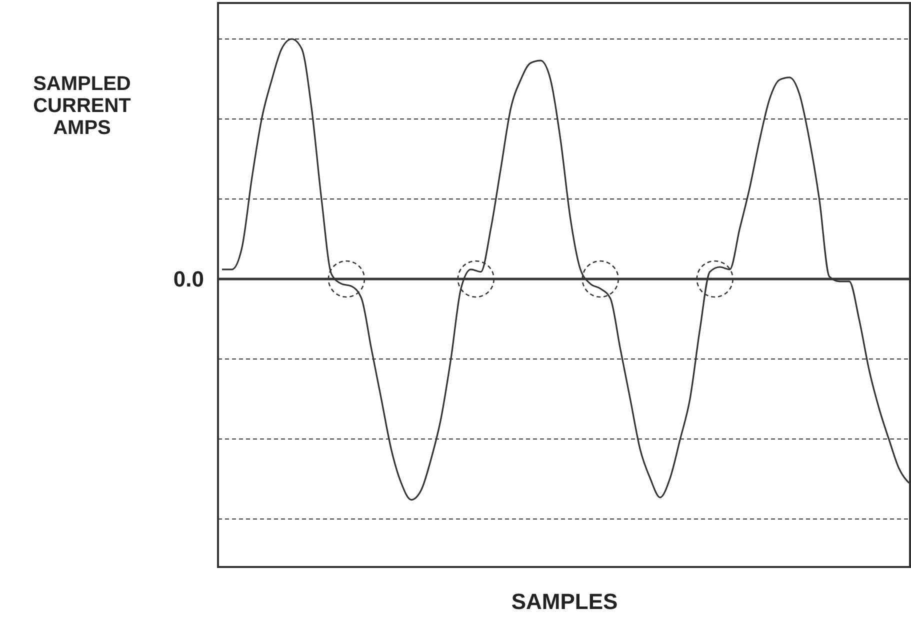 This screenshot has height=621, width=911. Describe the element at coordinates (564, 601) in the screenshot. I see `x-axis-title: SAMPLES` at that location.